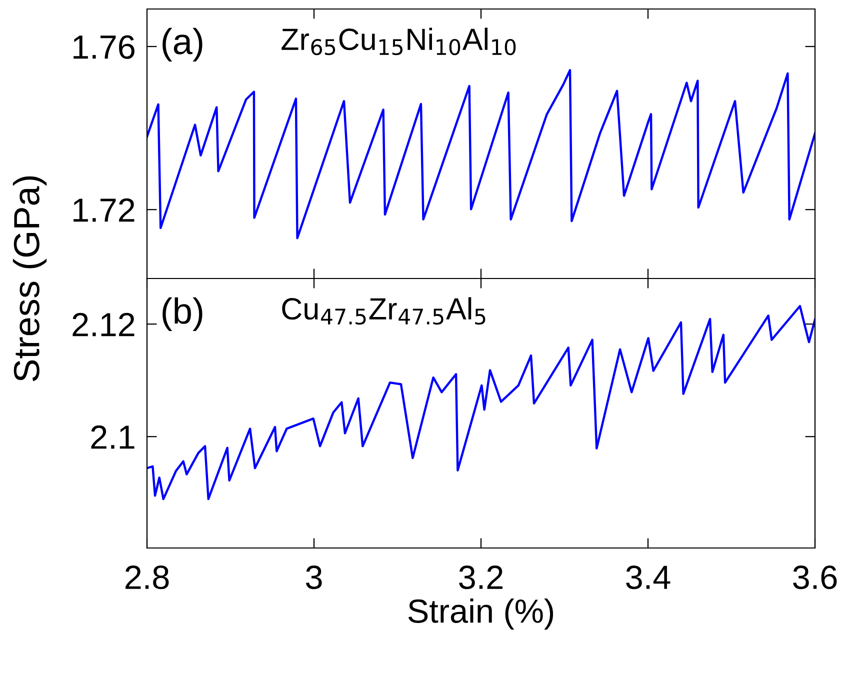 The width and height of the screenshot is (850, 683). Describe the element at coordinates (314, 578) in the screenshot. I see `x-tick-label: 3` at that location.